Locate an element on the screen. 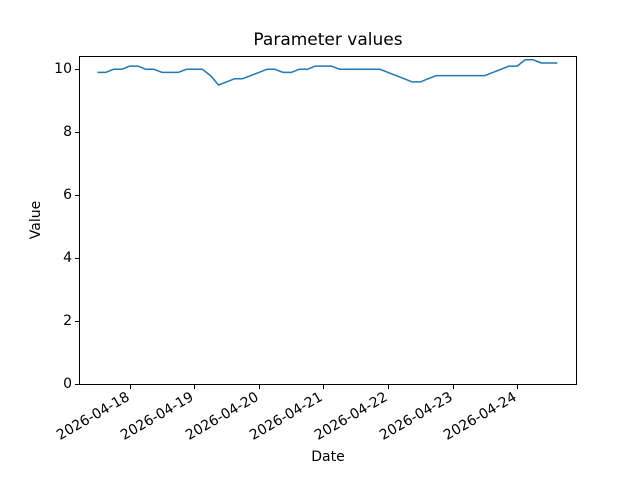 This screenshot has height=480, width=640. x-axis-label: Date is located at coordinates (328, 457).